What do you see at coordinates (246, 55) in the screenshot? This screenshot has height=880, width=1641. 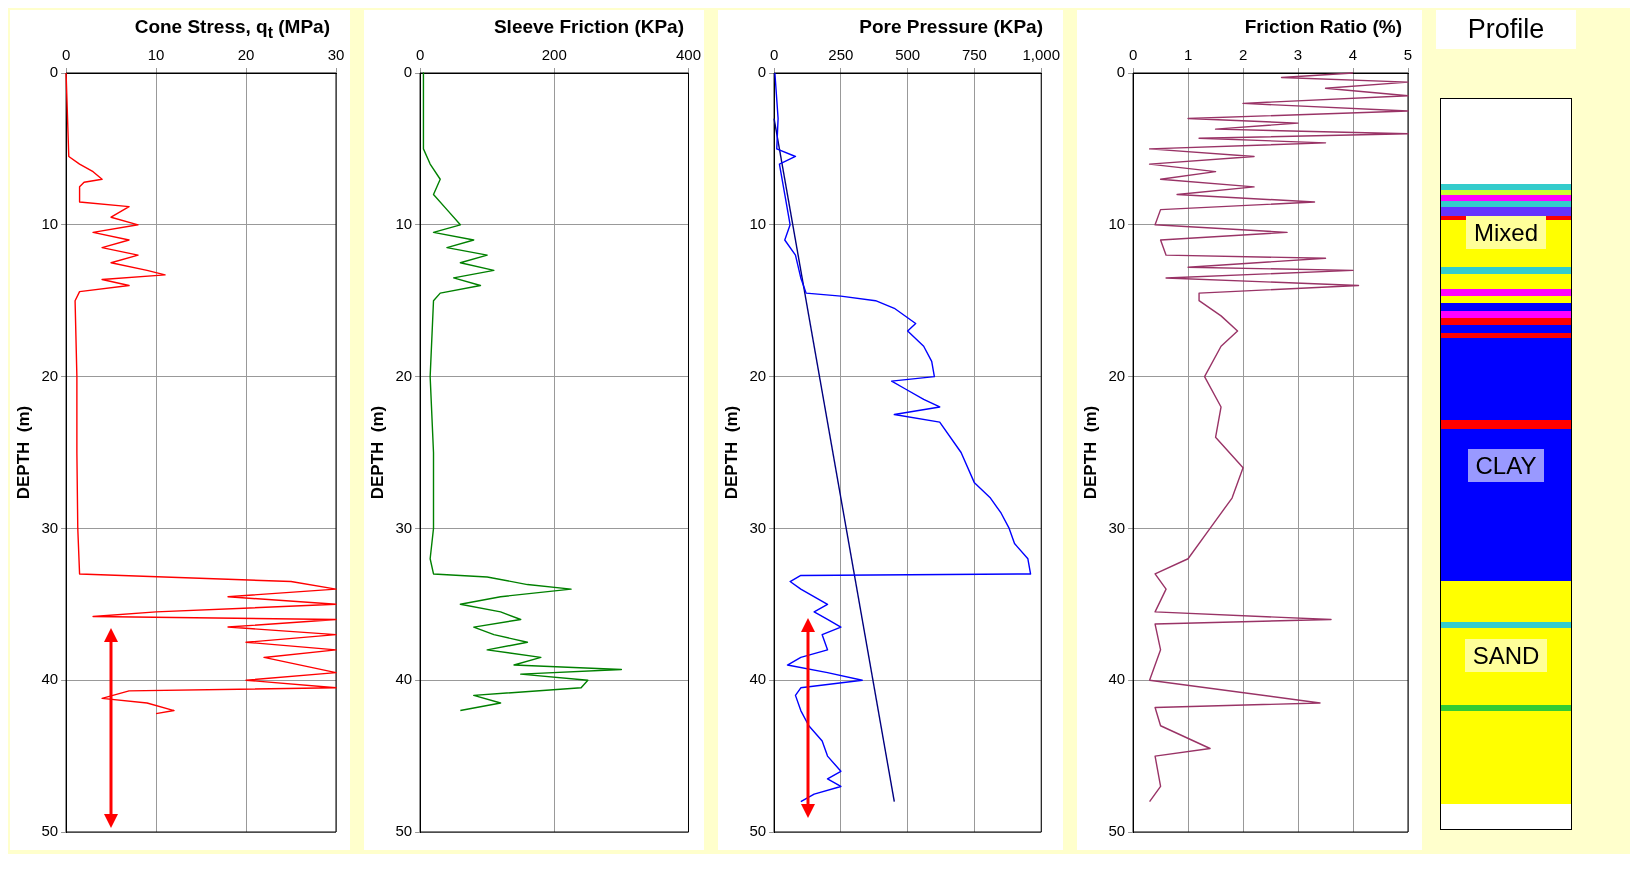 I see `x-tick-label: 20` at bounding box center [246, 55].